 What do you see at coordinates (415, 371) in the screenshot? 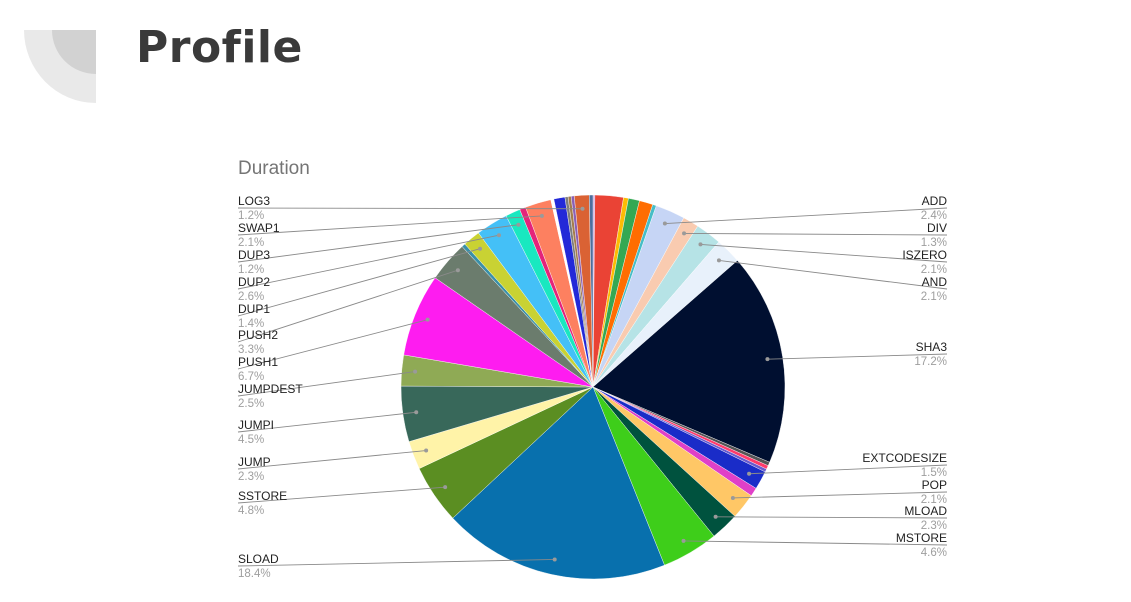
I see `leader-dot-jumpdest` at bounding box center [415, 371].